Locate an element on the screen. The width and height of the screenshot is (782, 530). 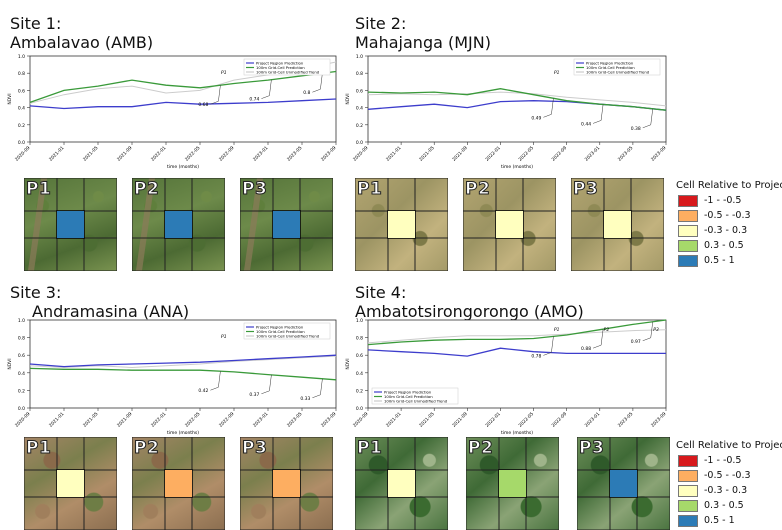
y-tick-label: 0.0 is located at coordinates (21, 409).